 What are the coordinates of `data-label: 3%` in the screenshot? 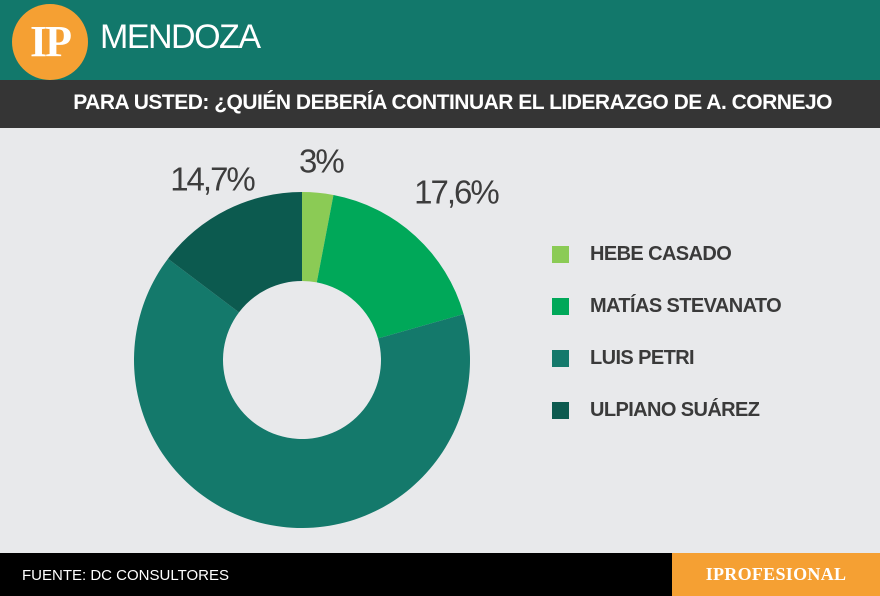 It's located at (321, 160).